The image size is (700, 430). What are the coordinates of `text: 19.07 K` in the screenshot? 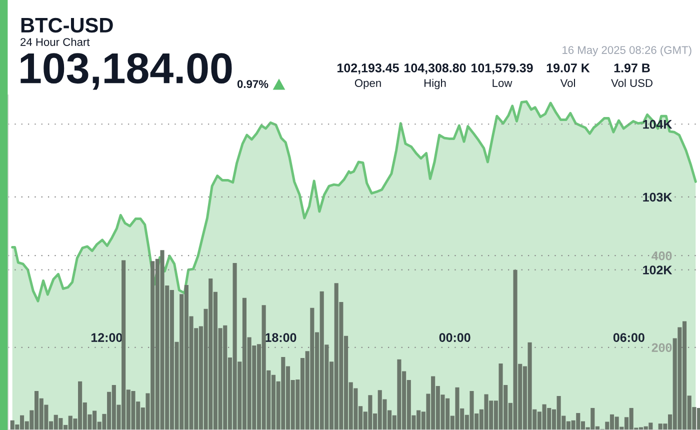 It's located at (568, 68).